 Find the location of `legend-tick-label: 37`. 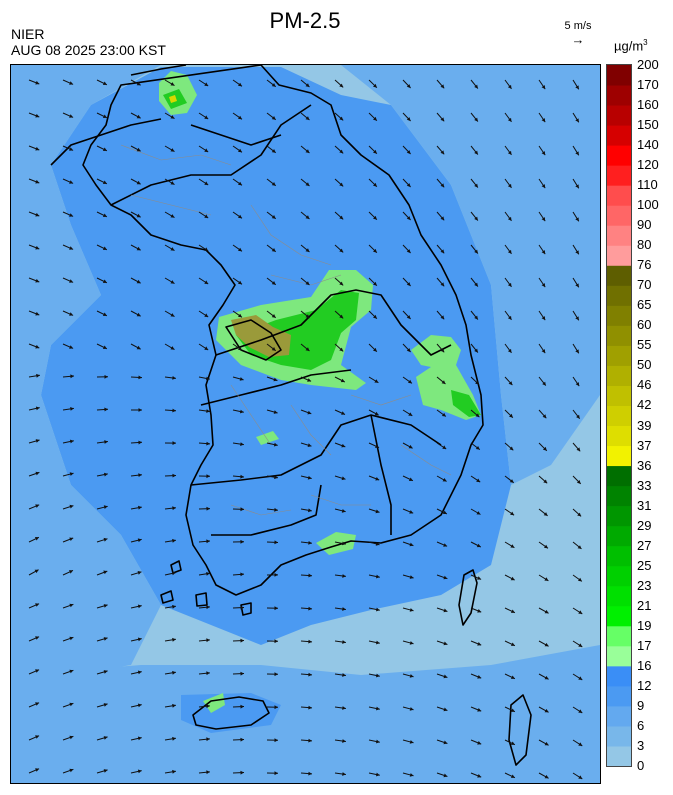

legend-tick-label: 37 is located at coordinates (644, 445).